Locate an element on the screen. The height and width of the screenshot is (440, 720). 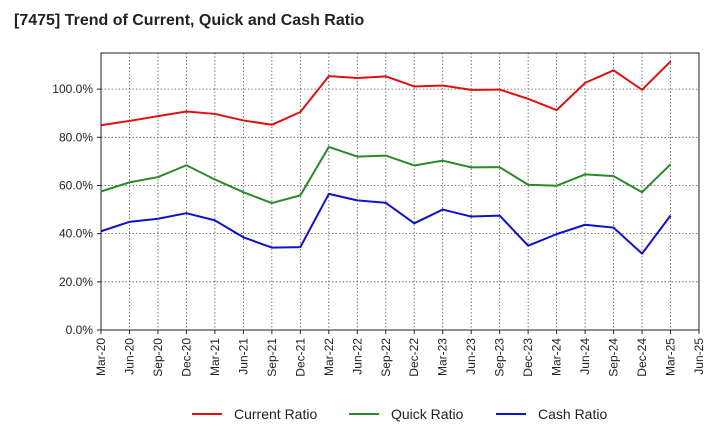
x-tick-label: Jun-20 is located at coordinates (129, 356).